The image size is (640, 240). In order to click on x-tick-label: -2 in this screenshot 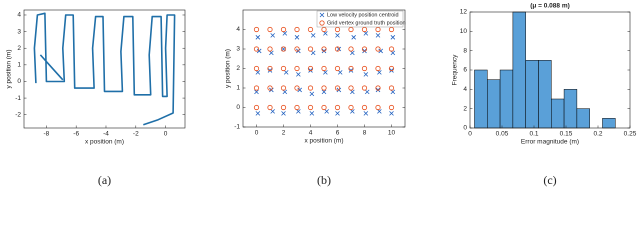, I will do `click(136, 134)`.